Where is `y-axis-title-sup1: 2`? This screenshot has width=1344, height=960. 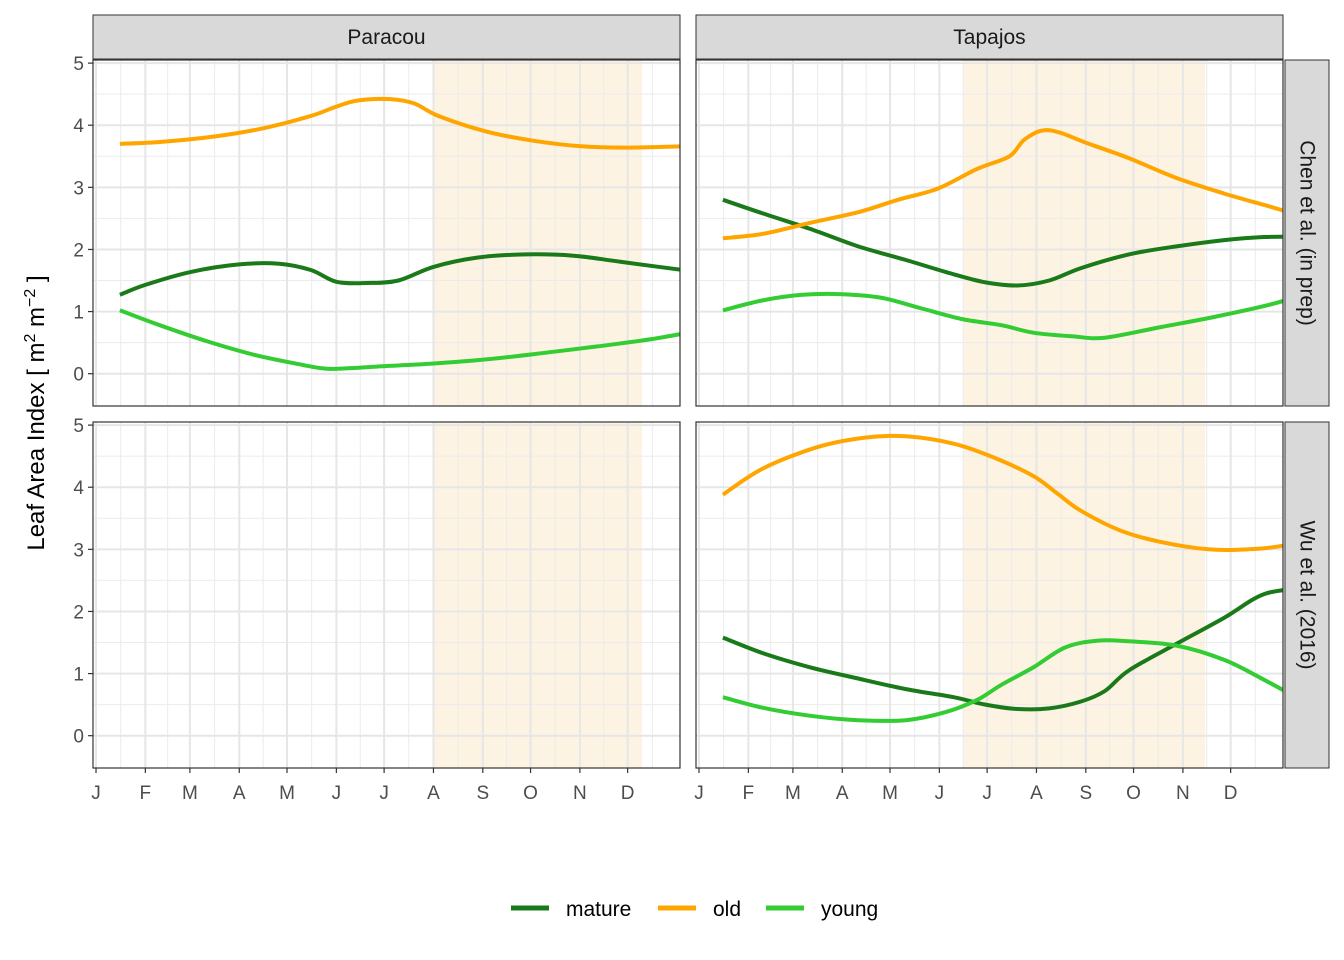 y-axis-title-sup1: 2 is located at coordinates (30, 338).